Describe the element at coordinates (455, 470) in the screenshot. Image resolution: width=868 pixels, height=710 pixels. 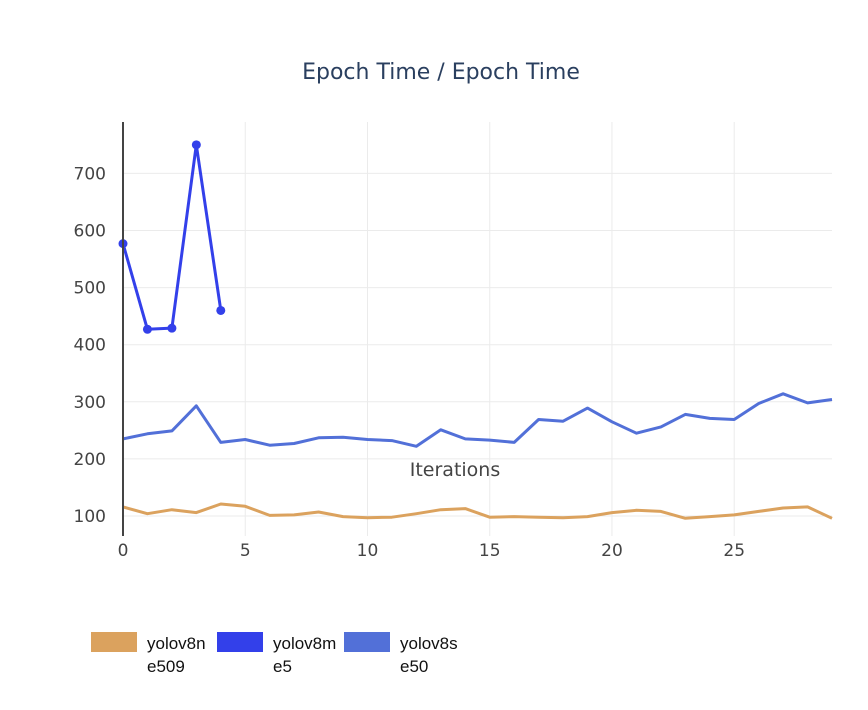
I see `x-axis-title: Iterations` at that location.